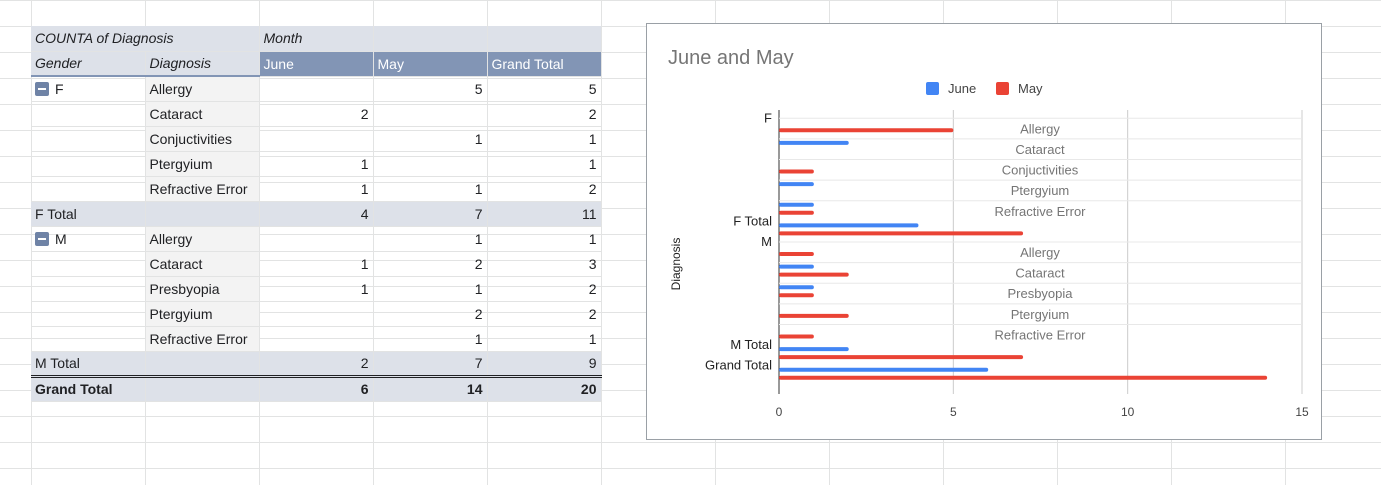 This screenshot has width=1381, height=485. I want to click on x-tick-label: 0, so click(779, 412).